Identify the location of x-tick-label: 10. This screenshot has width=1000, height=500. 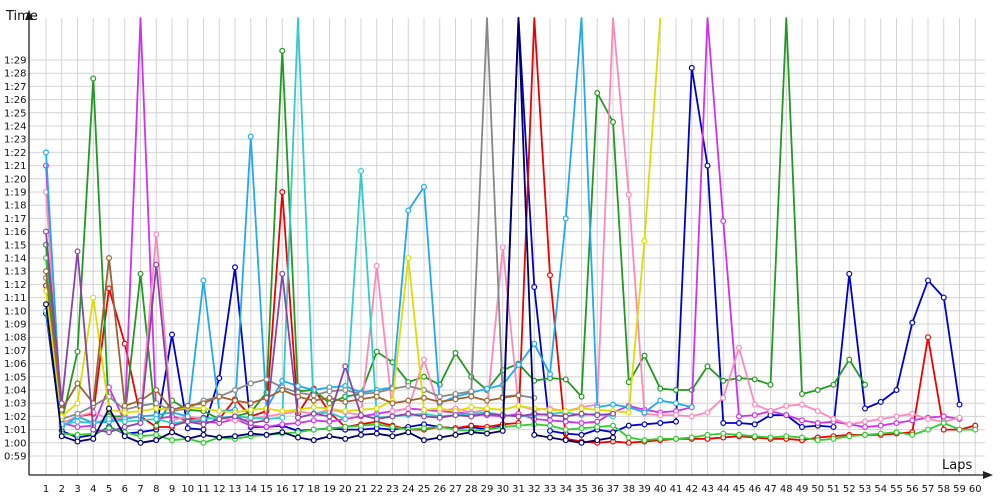
(187, 489).